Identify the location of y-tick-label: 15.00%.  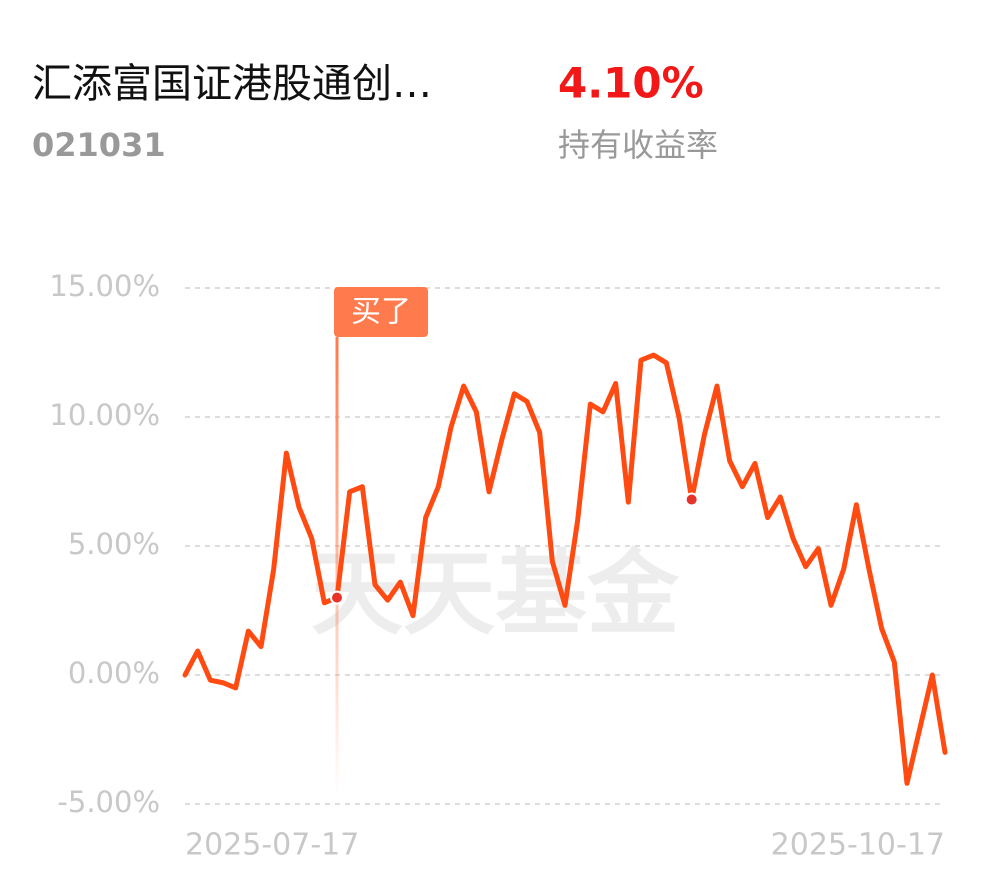
(104, 286).